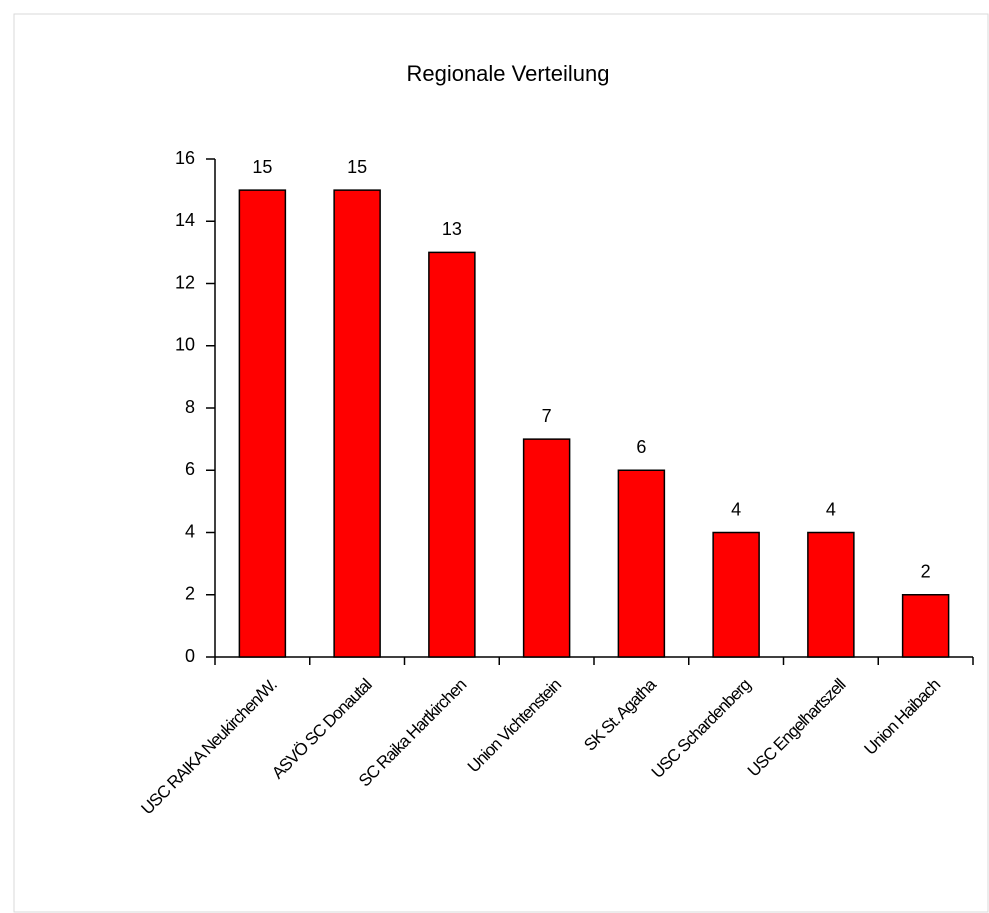  I want to click on y-tick-label: 16, so click(185, 158).